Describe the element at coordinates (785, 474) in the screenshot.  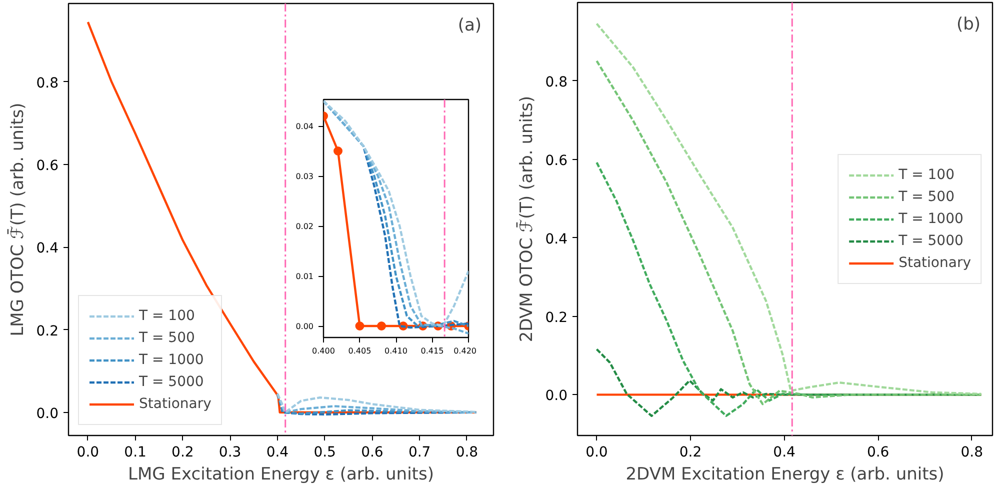
I see `x-axis-title: 2DVM Excitation Energy ε (arb. units)` at that location.